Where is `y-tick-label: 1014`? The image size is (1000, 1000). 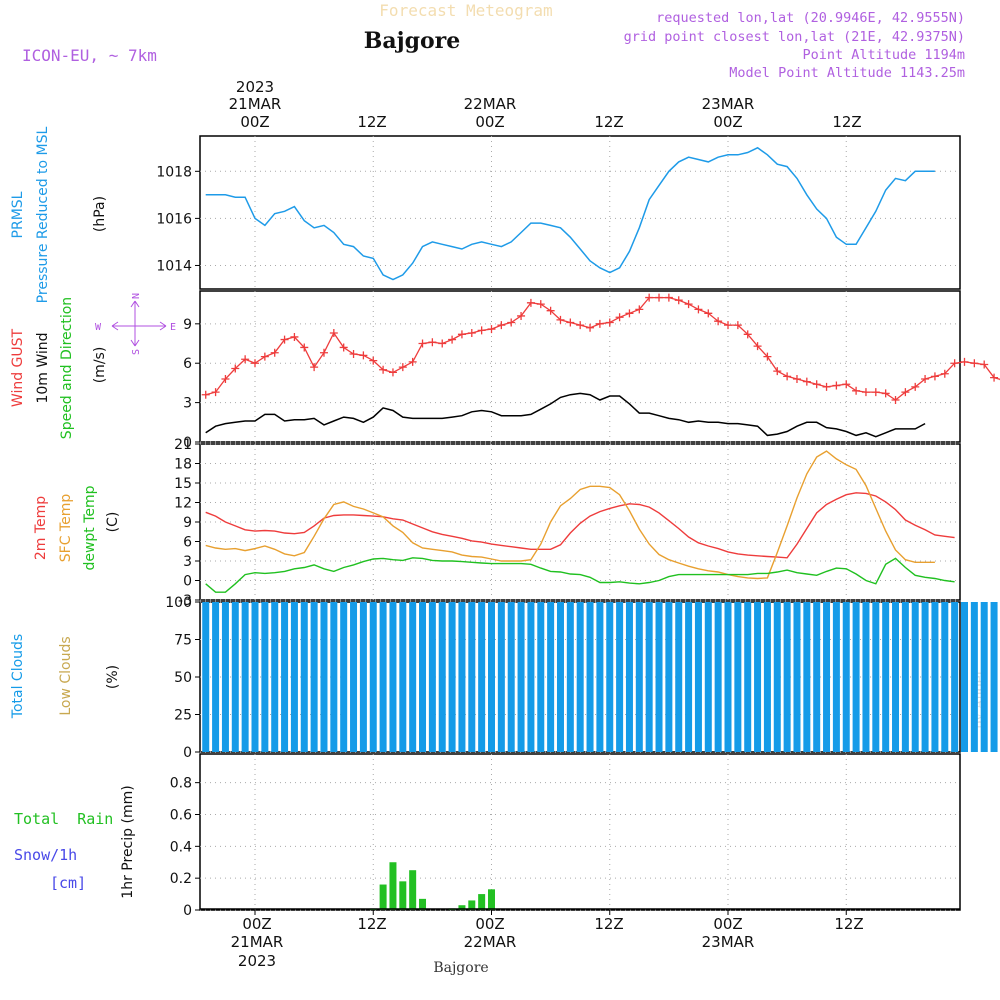 y-tick-label: 1014 is located at coordinates (174, 266).